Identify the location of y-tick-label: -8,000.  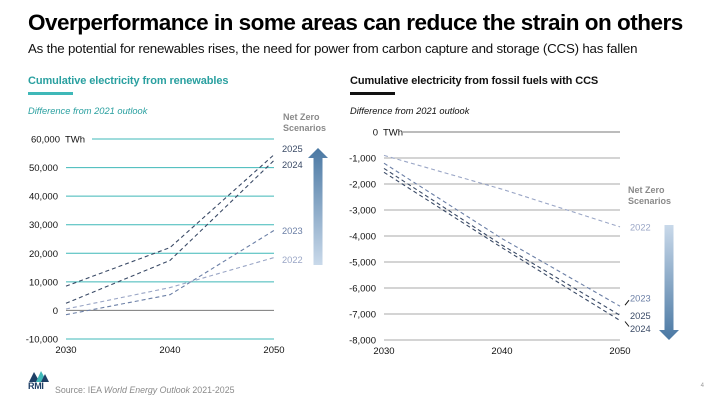
(362, 341).